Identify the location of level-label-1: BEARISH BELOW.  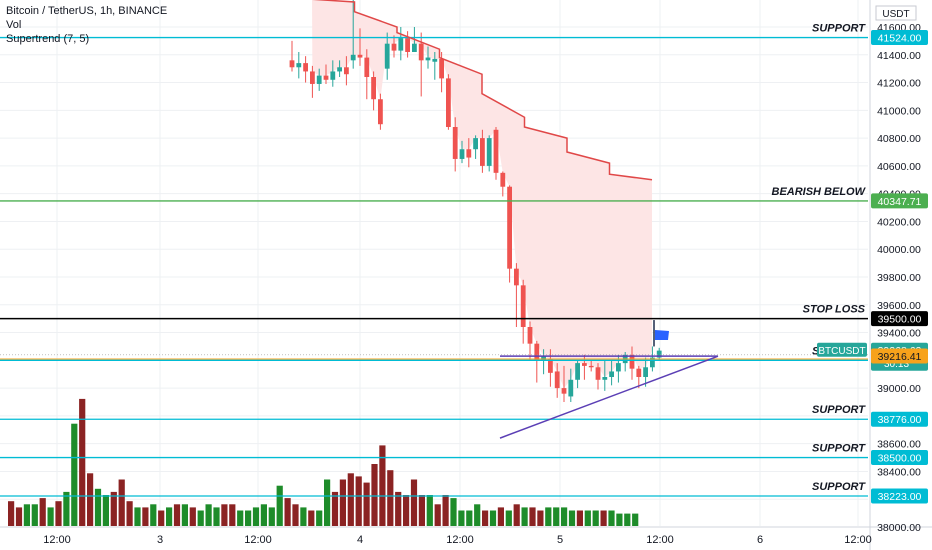
(819, 192).